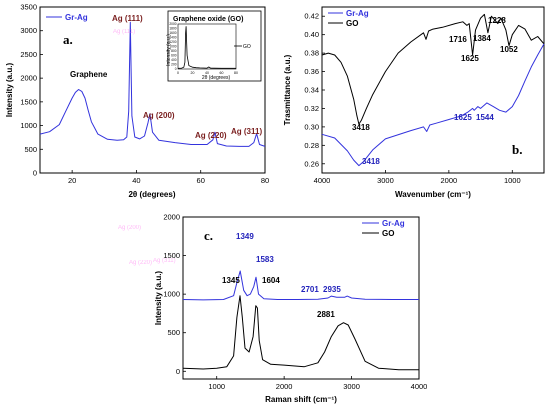 Image resolution: width=550 pixels, height=406 pixels. What do you see at coordinates (449, 180) in the screenshot?
I see `panel-b-xtick-label: 2000` at bounding box center [449, 180].